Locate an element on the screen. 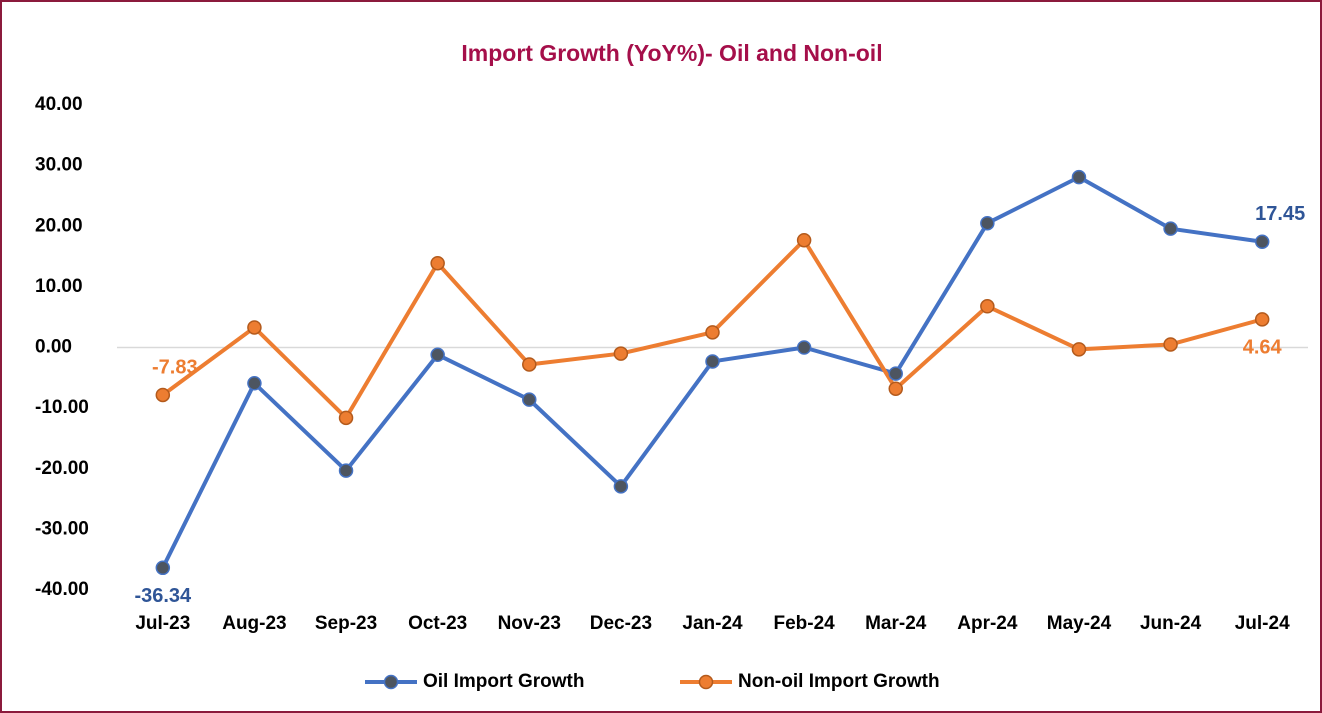 This screenshot has height=713, width=1322. legend-label: Non-oil Import Growth is located at coordinates (839, 681).